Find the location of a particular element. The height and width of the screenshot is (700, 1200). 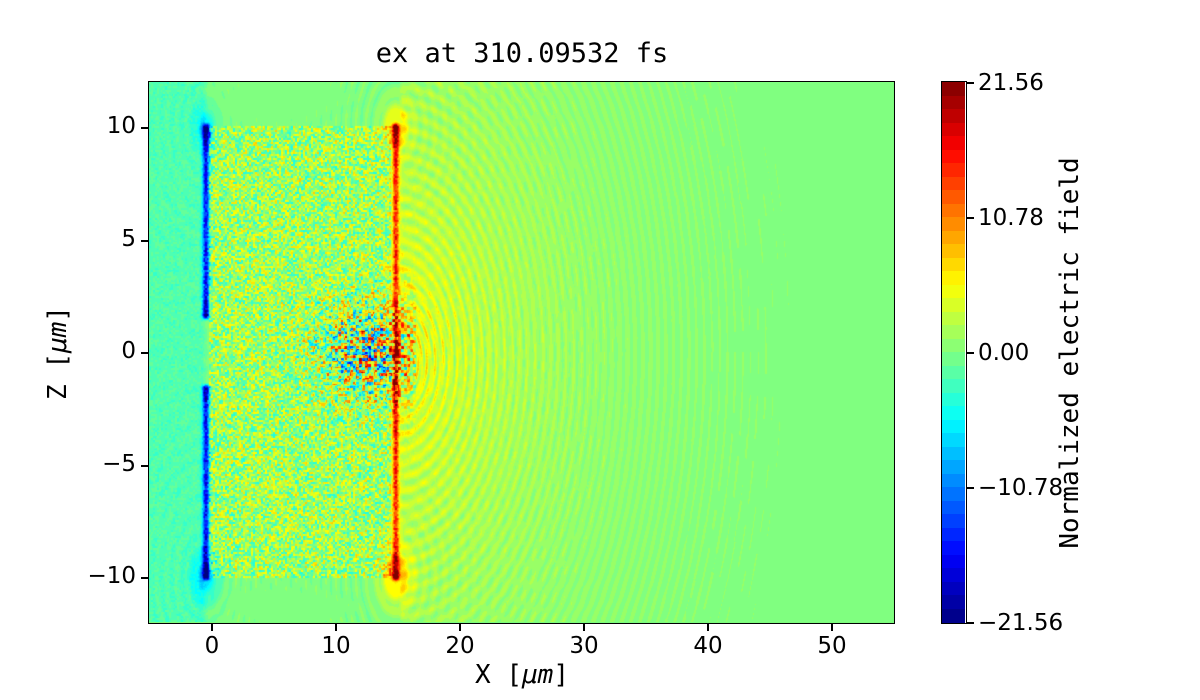

plot-title: ex at 310.09532 fs is located at coordinates (522, 53).